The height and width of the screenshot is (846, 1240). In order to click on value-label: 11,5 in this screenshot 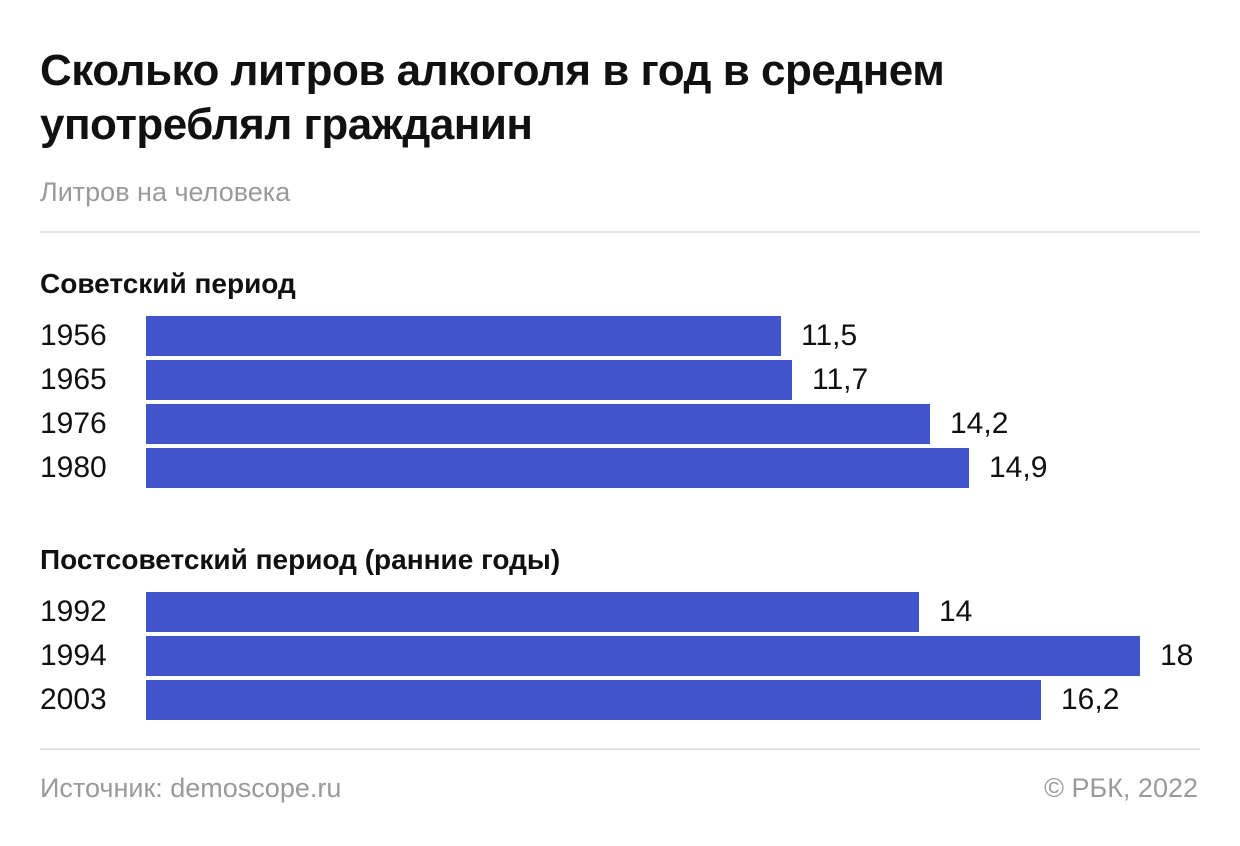, I will do `click(829, 335)`.